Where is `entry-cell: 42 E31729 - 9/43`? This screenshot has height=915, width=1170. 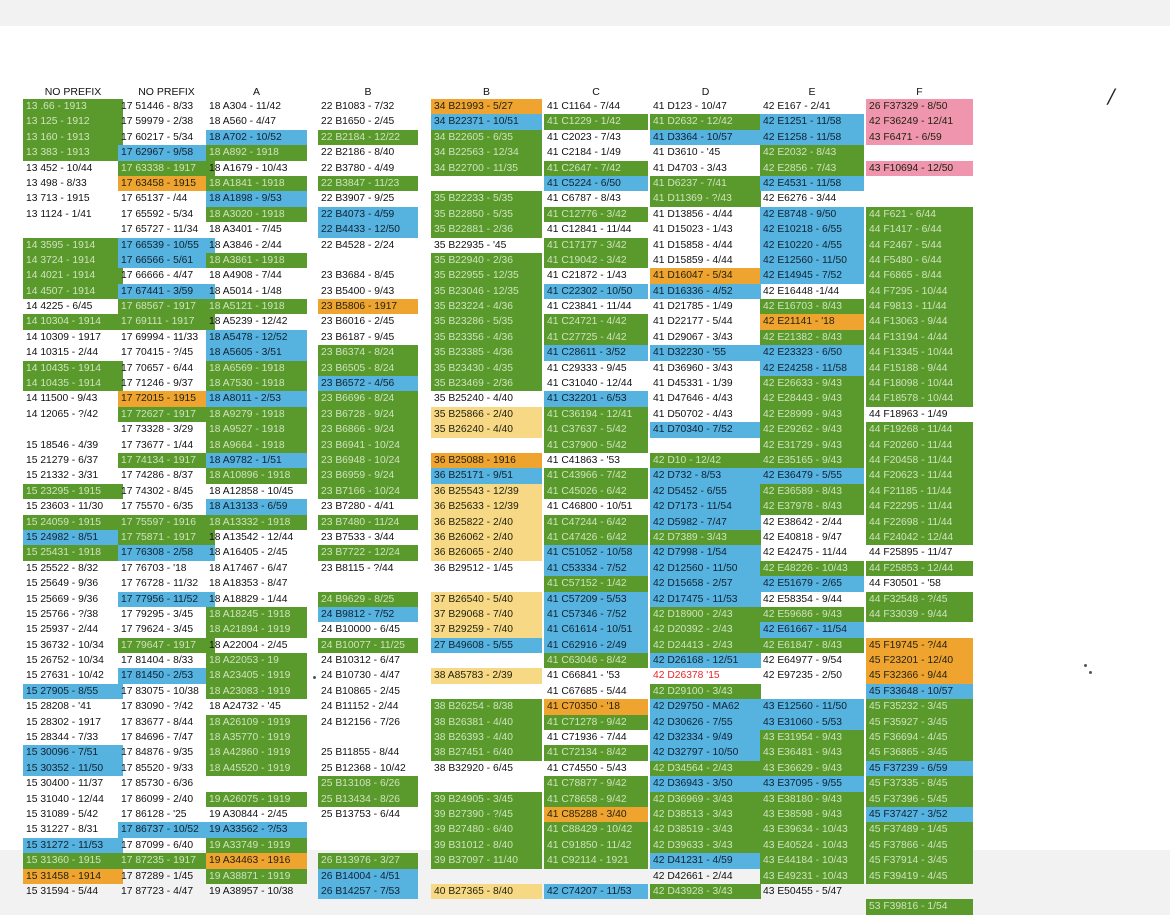 entry-cell: 42 E31729 - 9/43 is located at coordinates (812, 445).